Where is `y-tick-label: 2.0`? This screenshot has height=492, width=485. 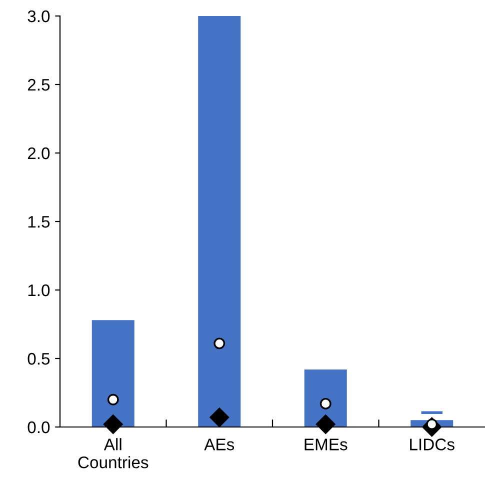 y-tick-label: 2.0 is located at coordinates (39, 153).